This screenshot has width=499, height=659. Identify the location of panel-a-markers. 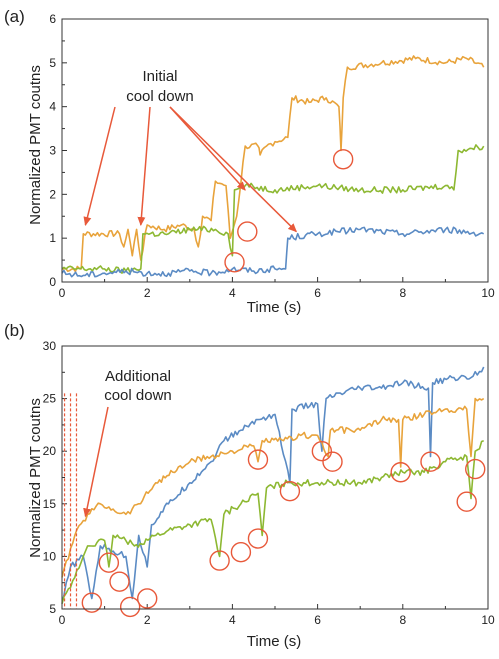
(218, 189).